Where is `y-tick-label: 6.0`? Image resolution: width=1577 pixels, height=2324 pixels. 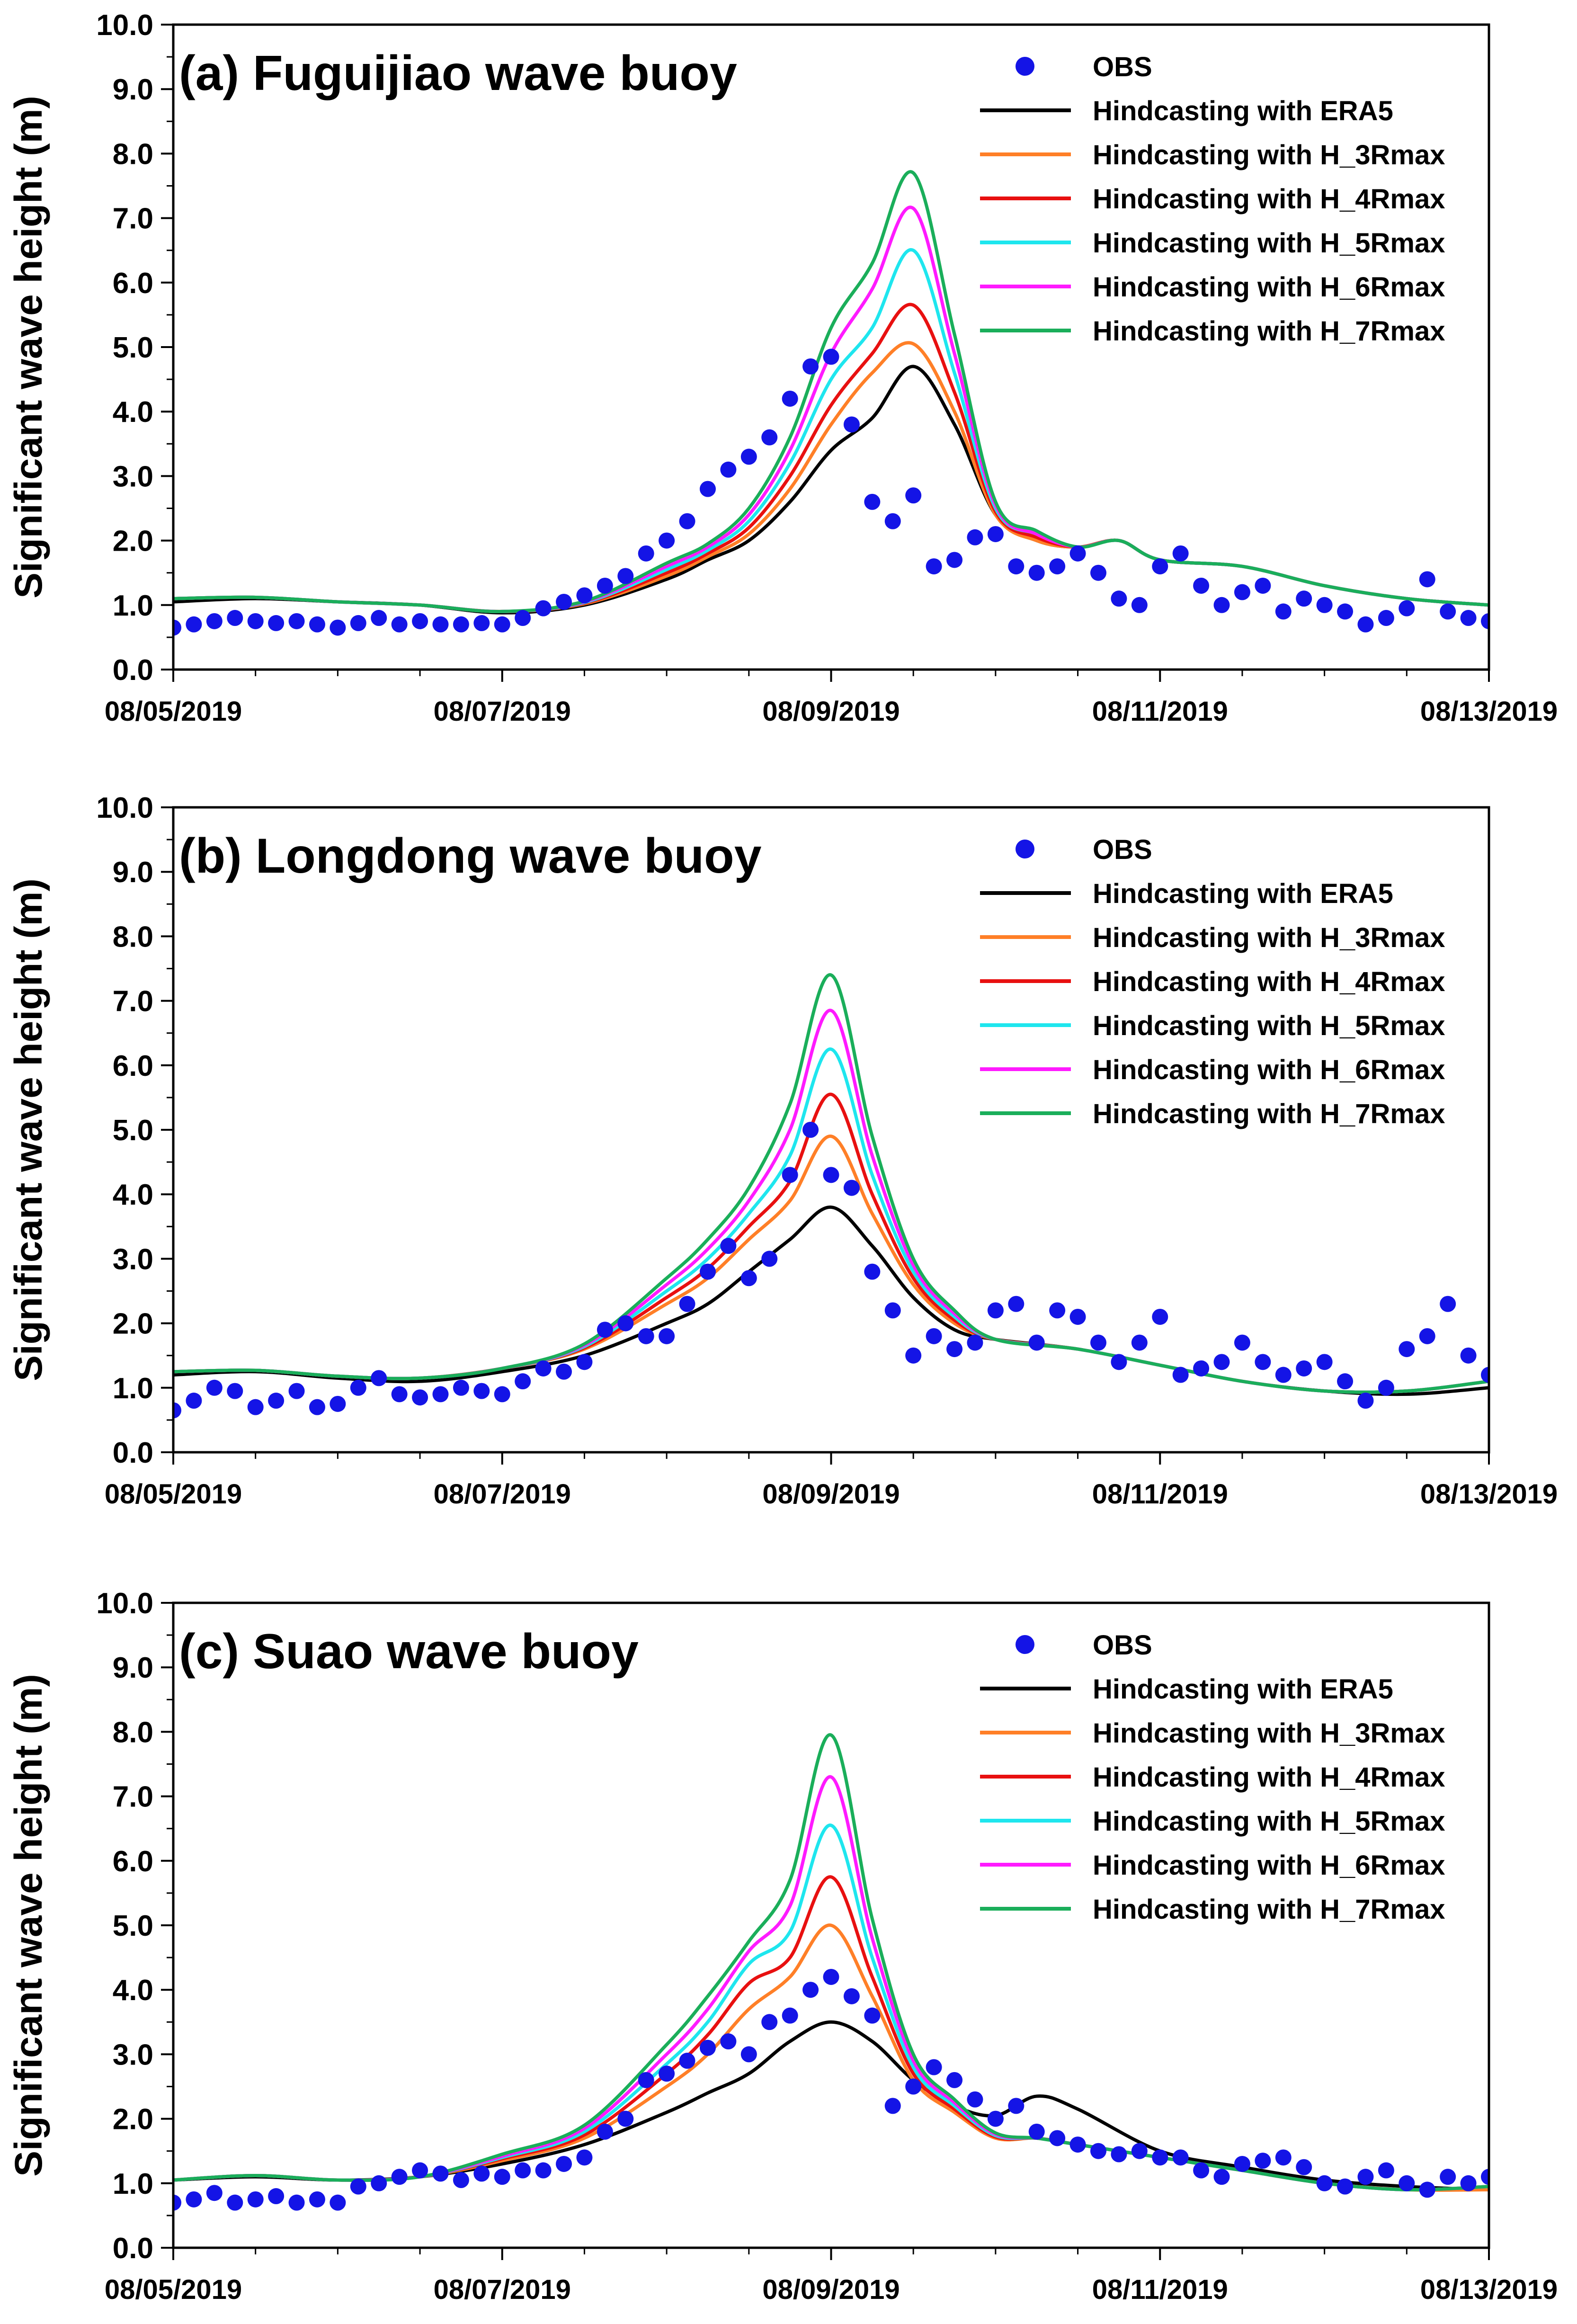
y-tick-label: 6.0 is located at coordinates (133, 1862).